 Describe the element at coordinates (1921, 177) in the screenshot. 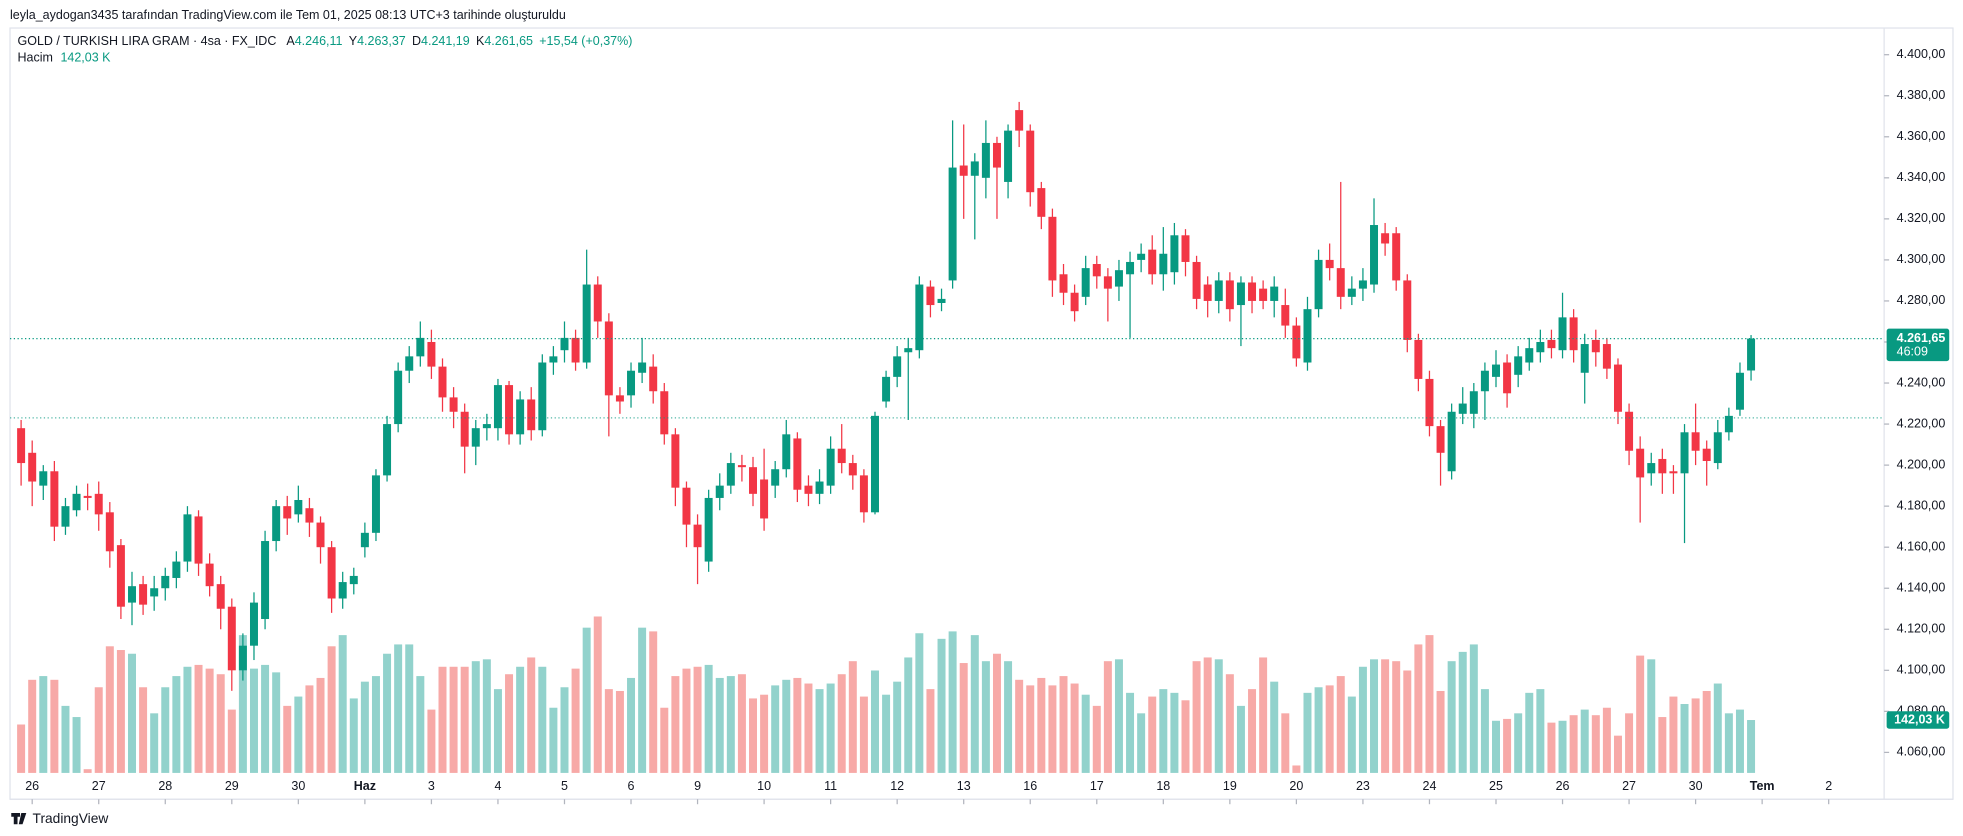

I see `y-tick-label: 4.340,00` at that location.